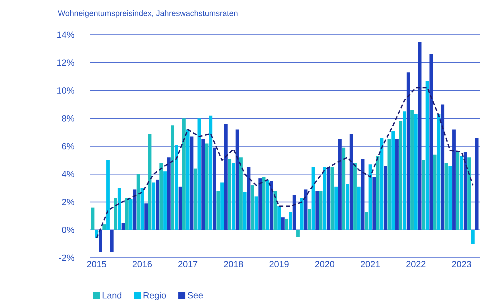 This screenshot has width=500, height=300. I want to click on x-tick-label: 2017, so click(188, 264).